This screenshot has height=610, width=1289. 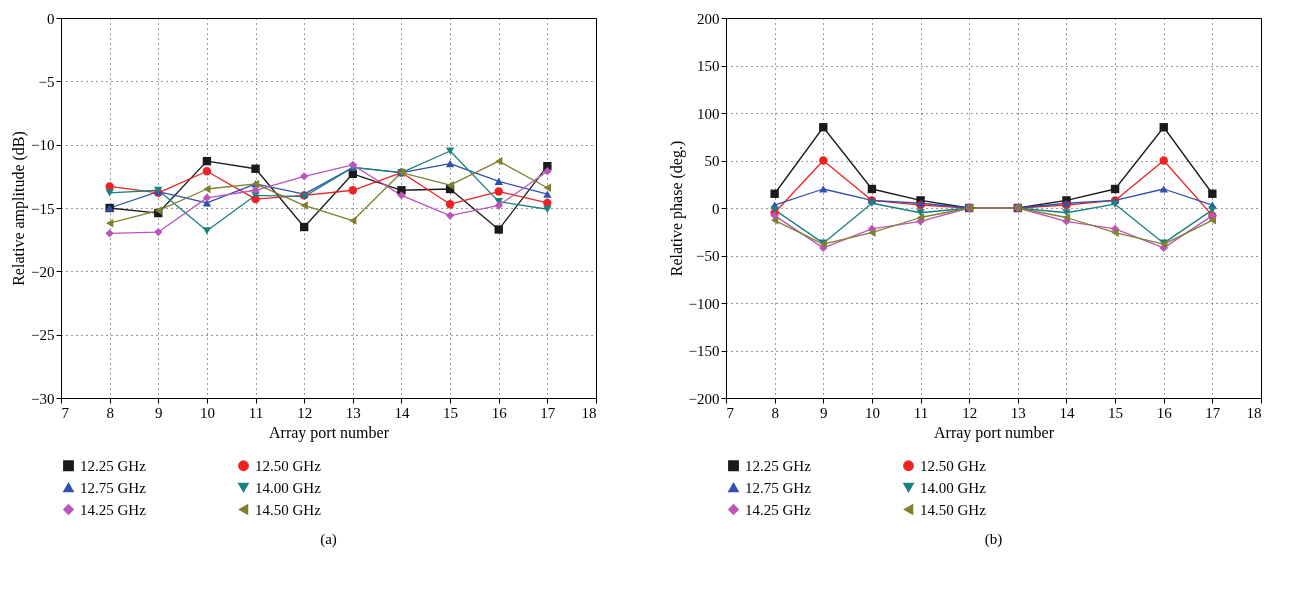 I want to click on y-tick-label: 150, so click(x=708, y=66).